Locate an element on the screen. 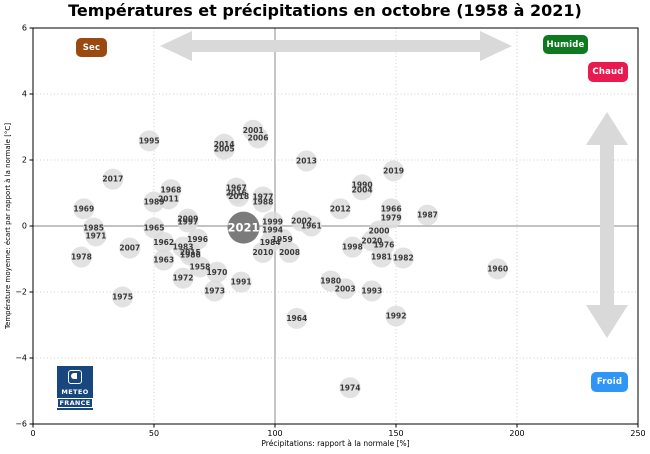 This screenshot has height=454, width=650. data-point-label-2008: 2008 is located at coordinates (289, 252).